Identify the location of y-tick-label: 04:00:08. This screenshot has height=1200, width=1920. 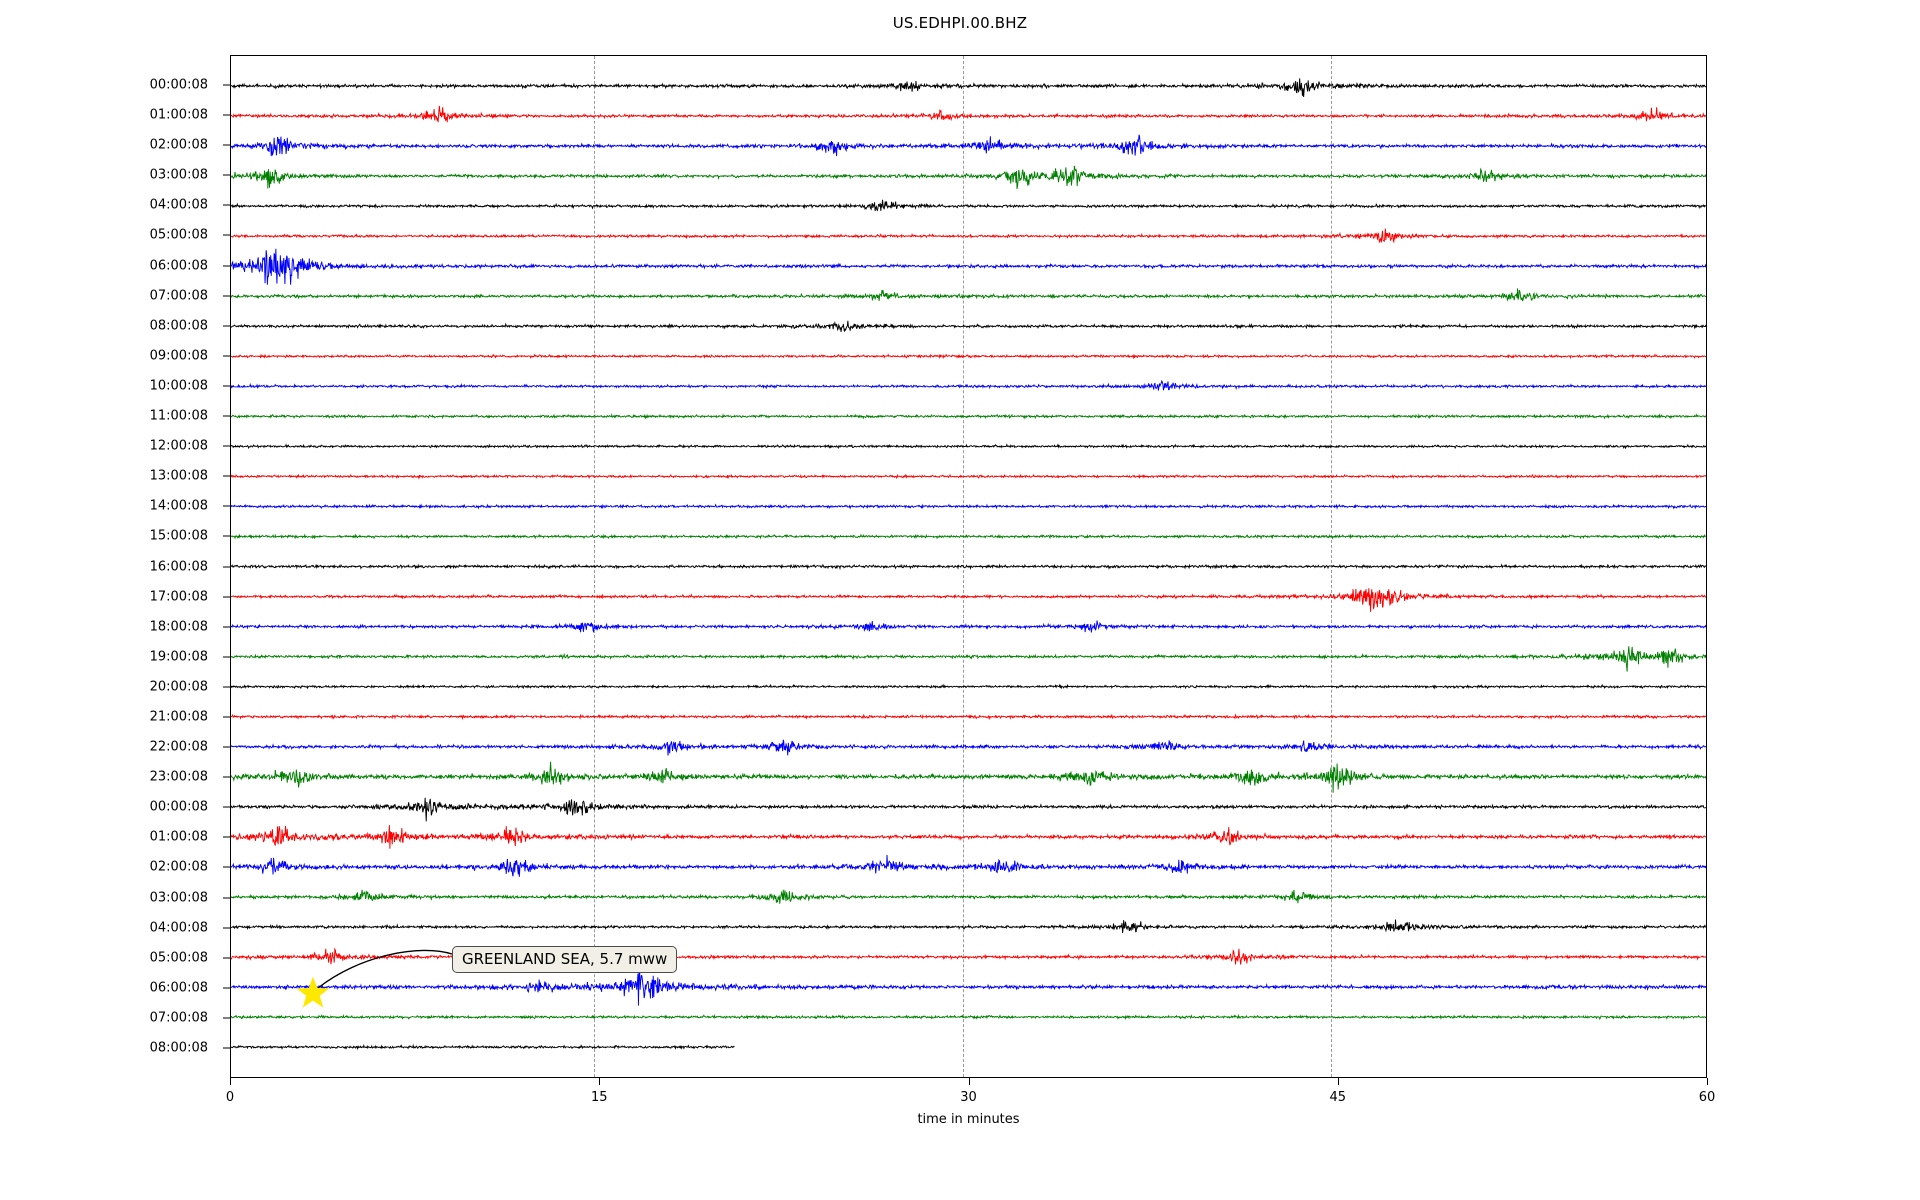
(178, 928).